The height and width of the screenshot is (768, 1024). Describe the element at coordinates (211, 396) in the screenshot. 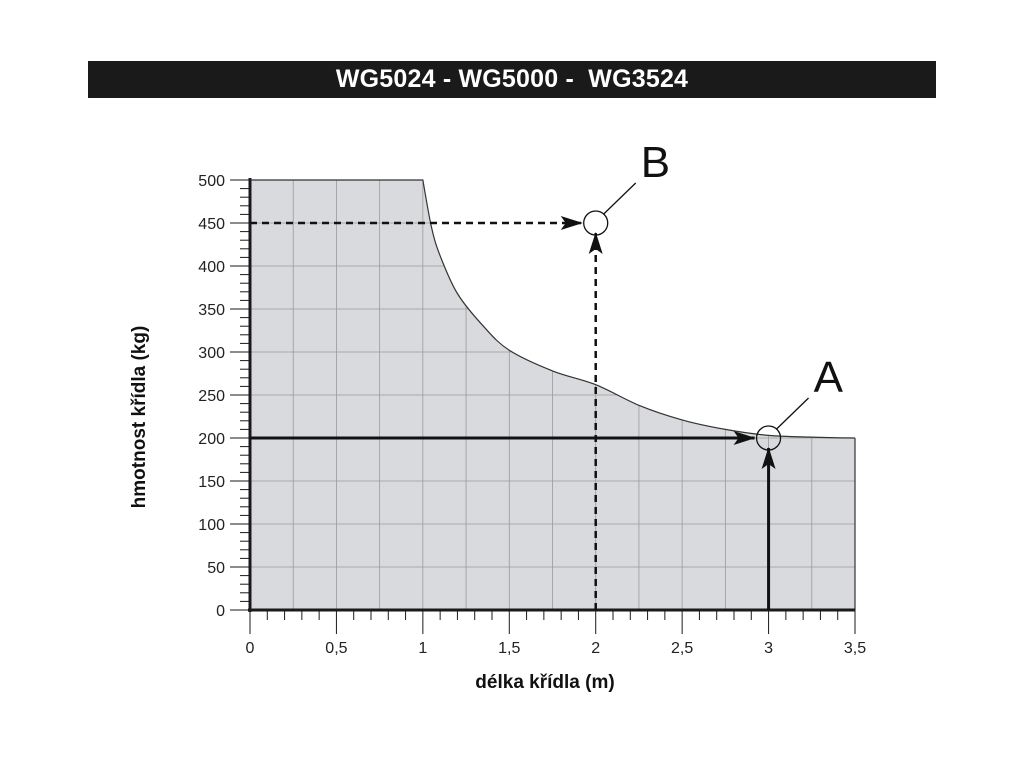

I see `y-tick-label: 250` at that location.